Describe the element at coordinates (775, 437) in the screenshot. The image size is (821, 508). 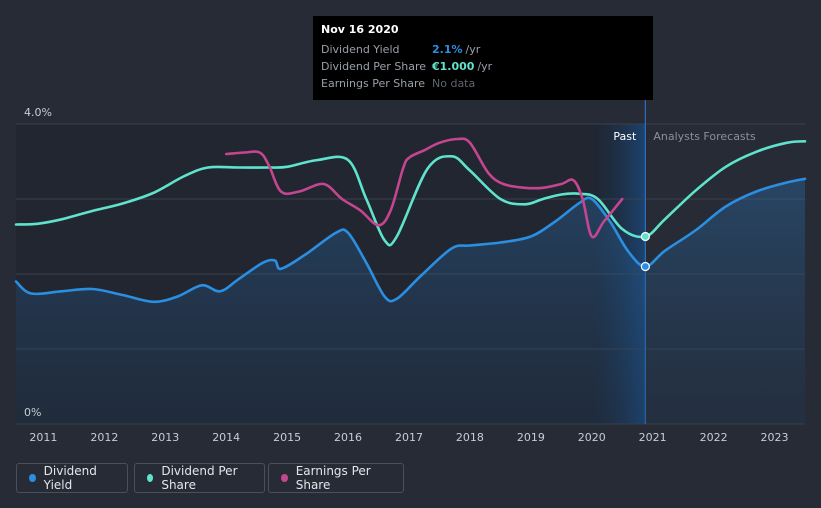
I see `x-tick-label: 2023` at that location.